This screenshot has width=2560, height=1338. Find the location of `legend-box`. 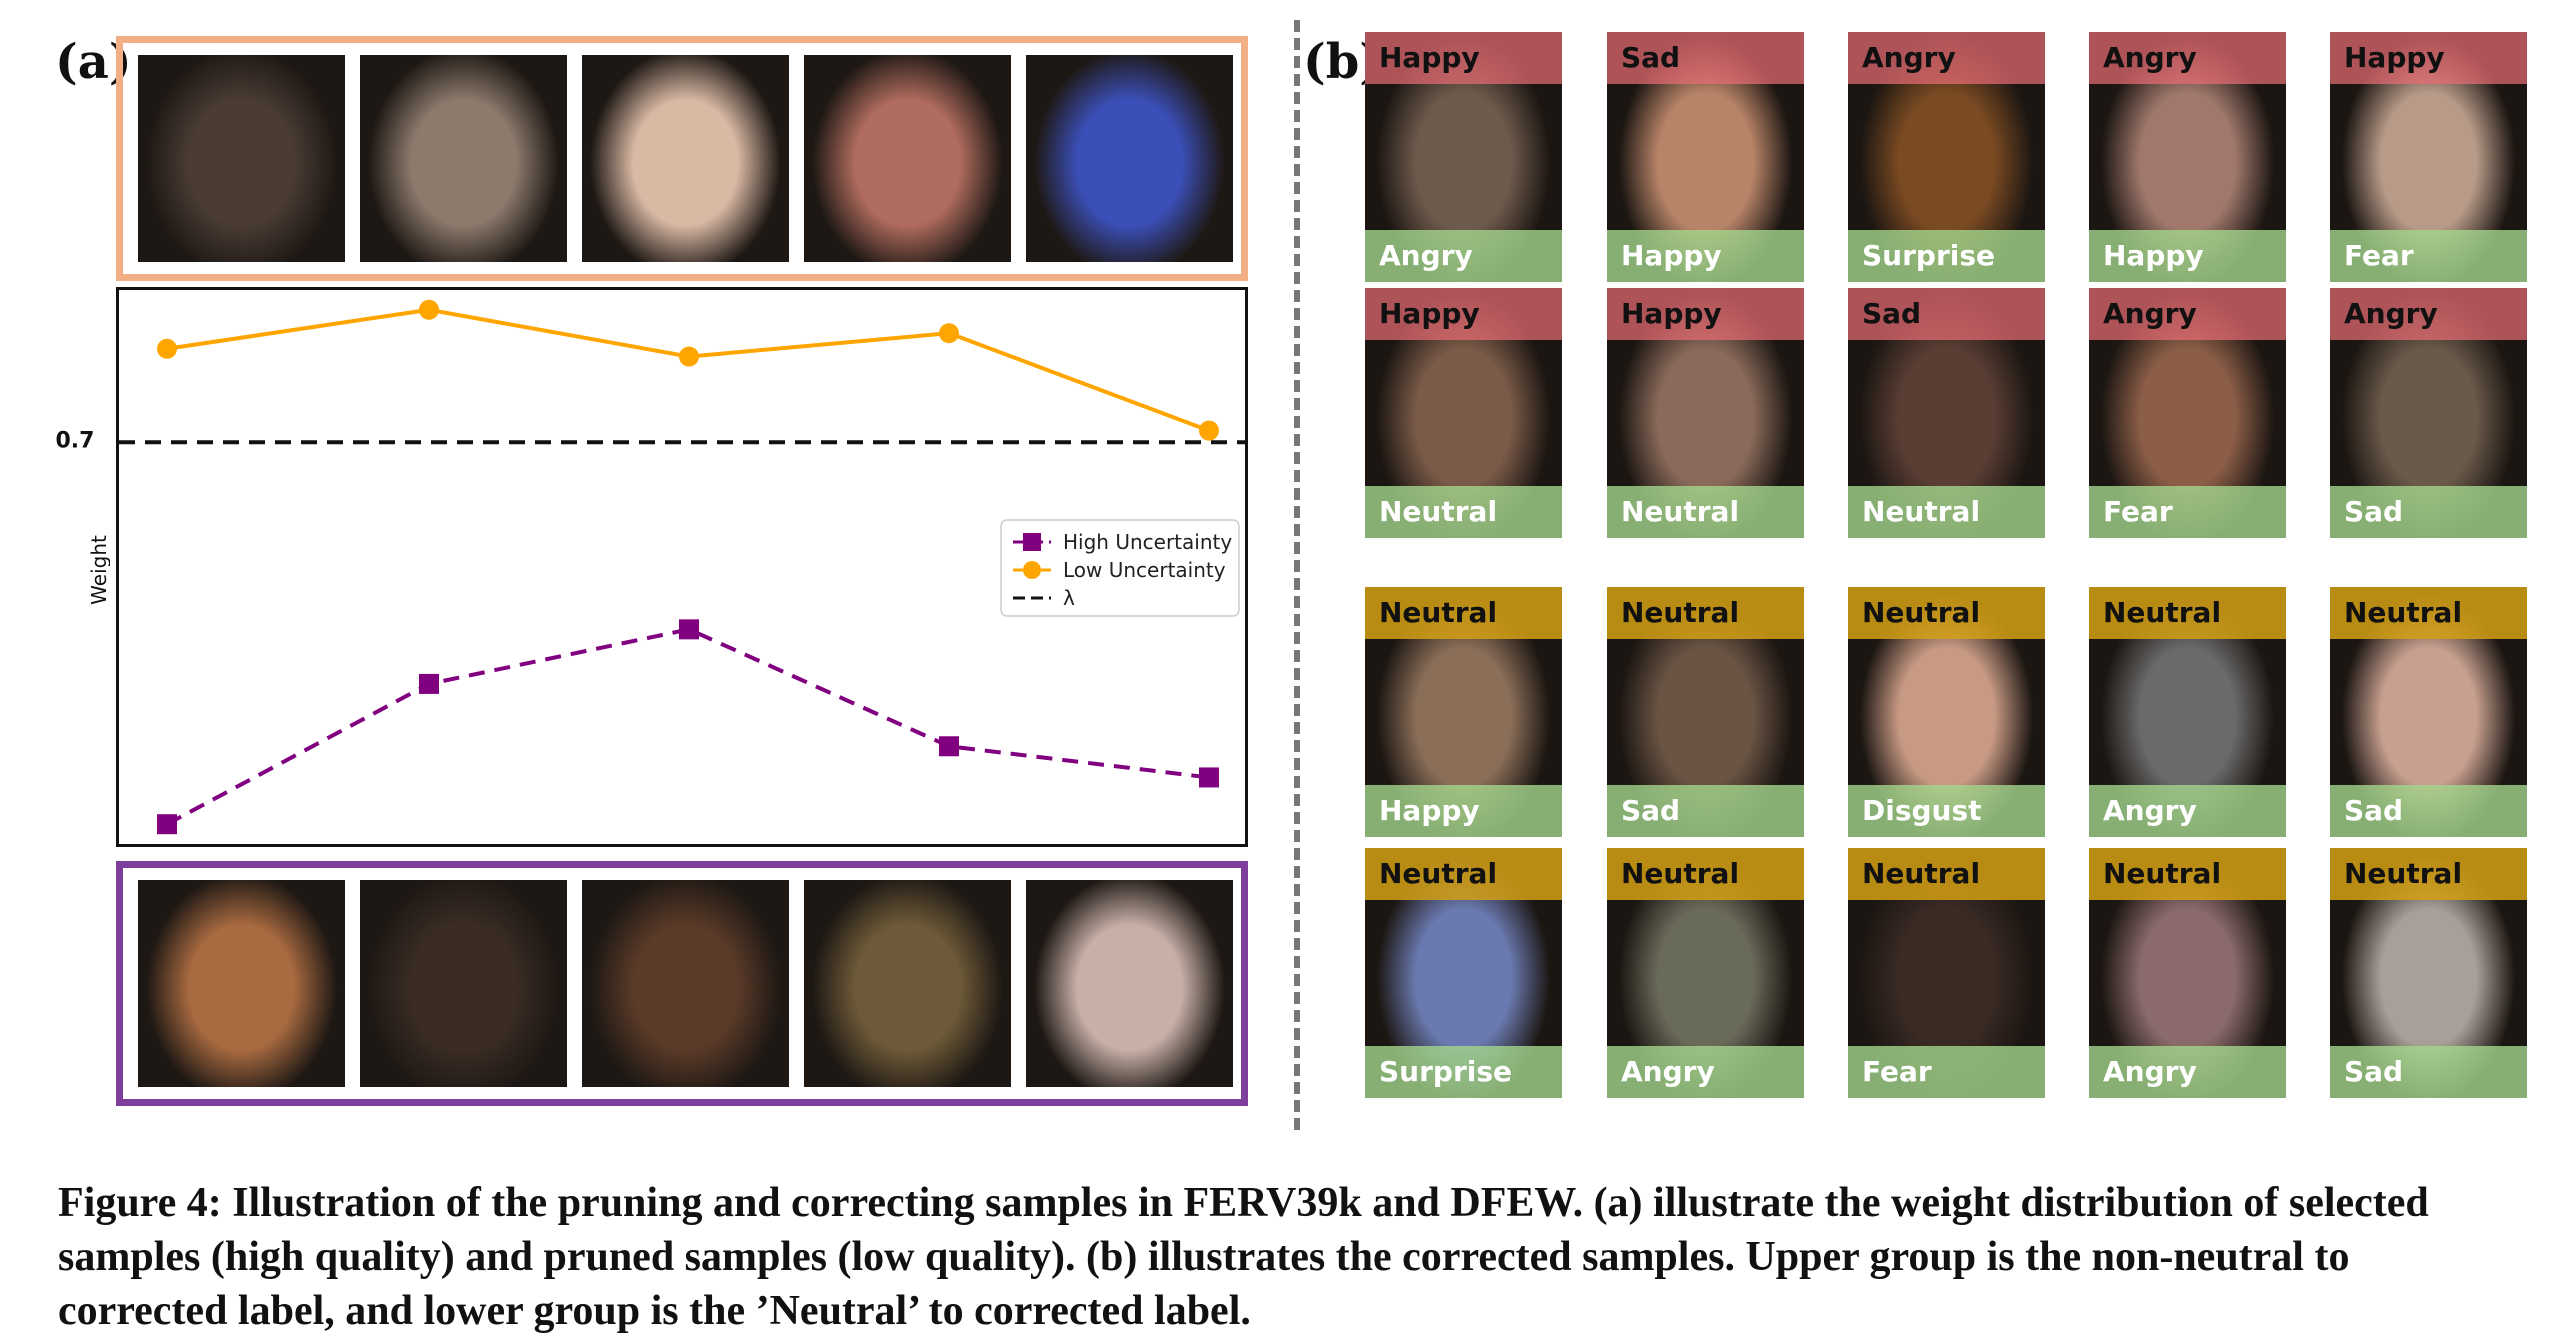

legend-box is located at coordinates (1120, 568).